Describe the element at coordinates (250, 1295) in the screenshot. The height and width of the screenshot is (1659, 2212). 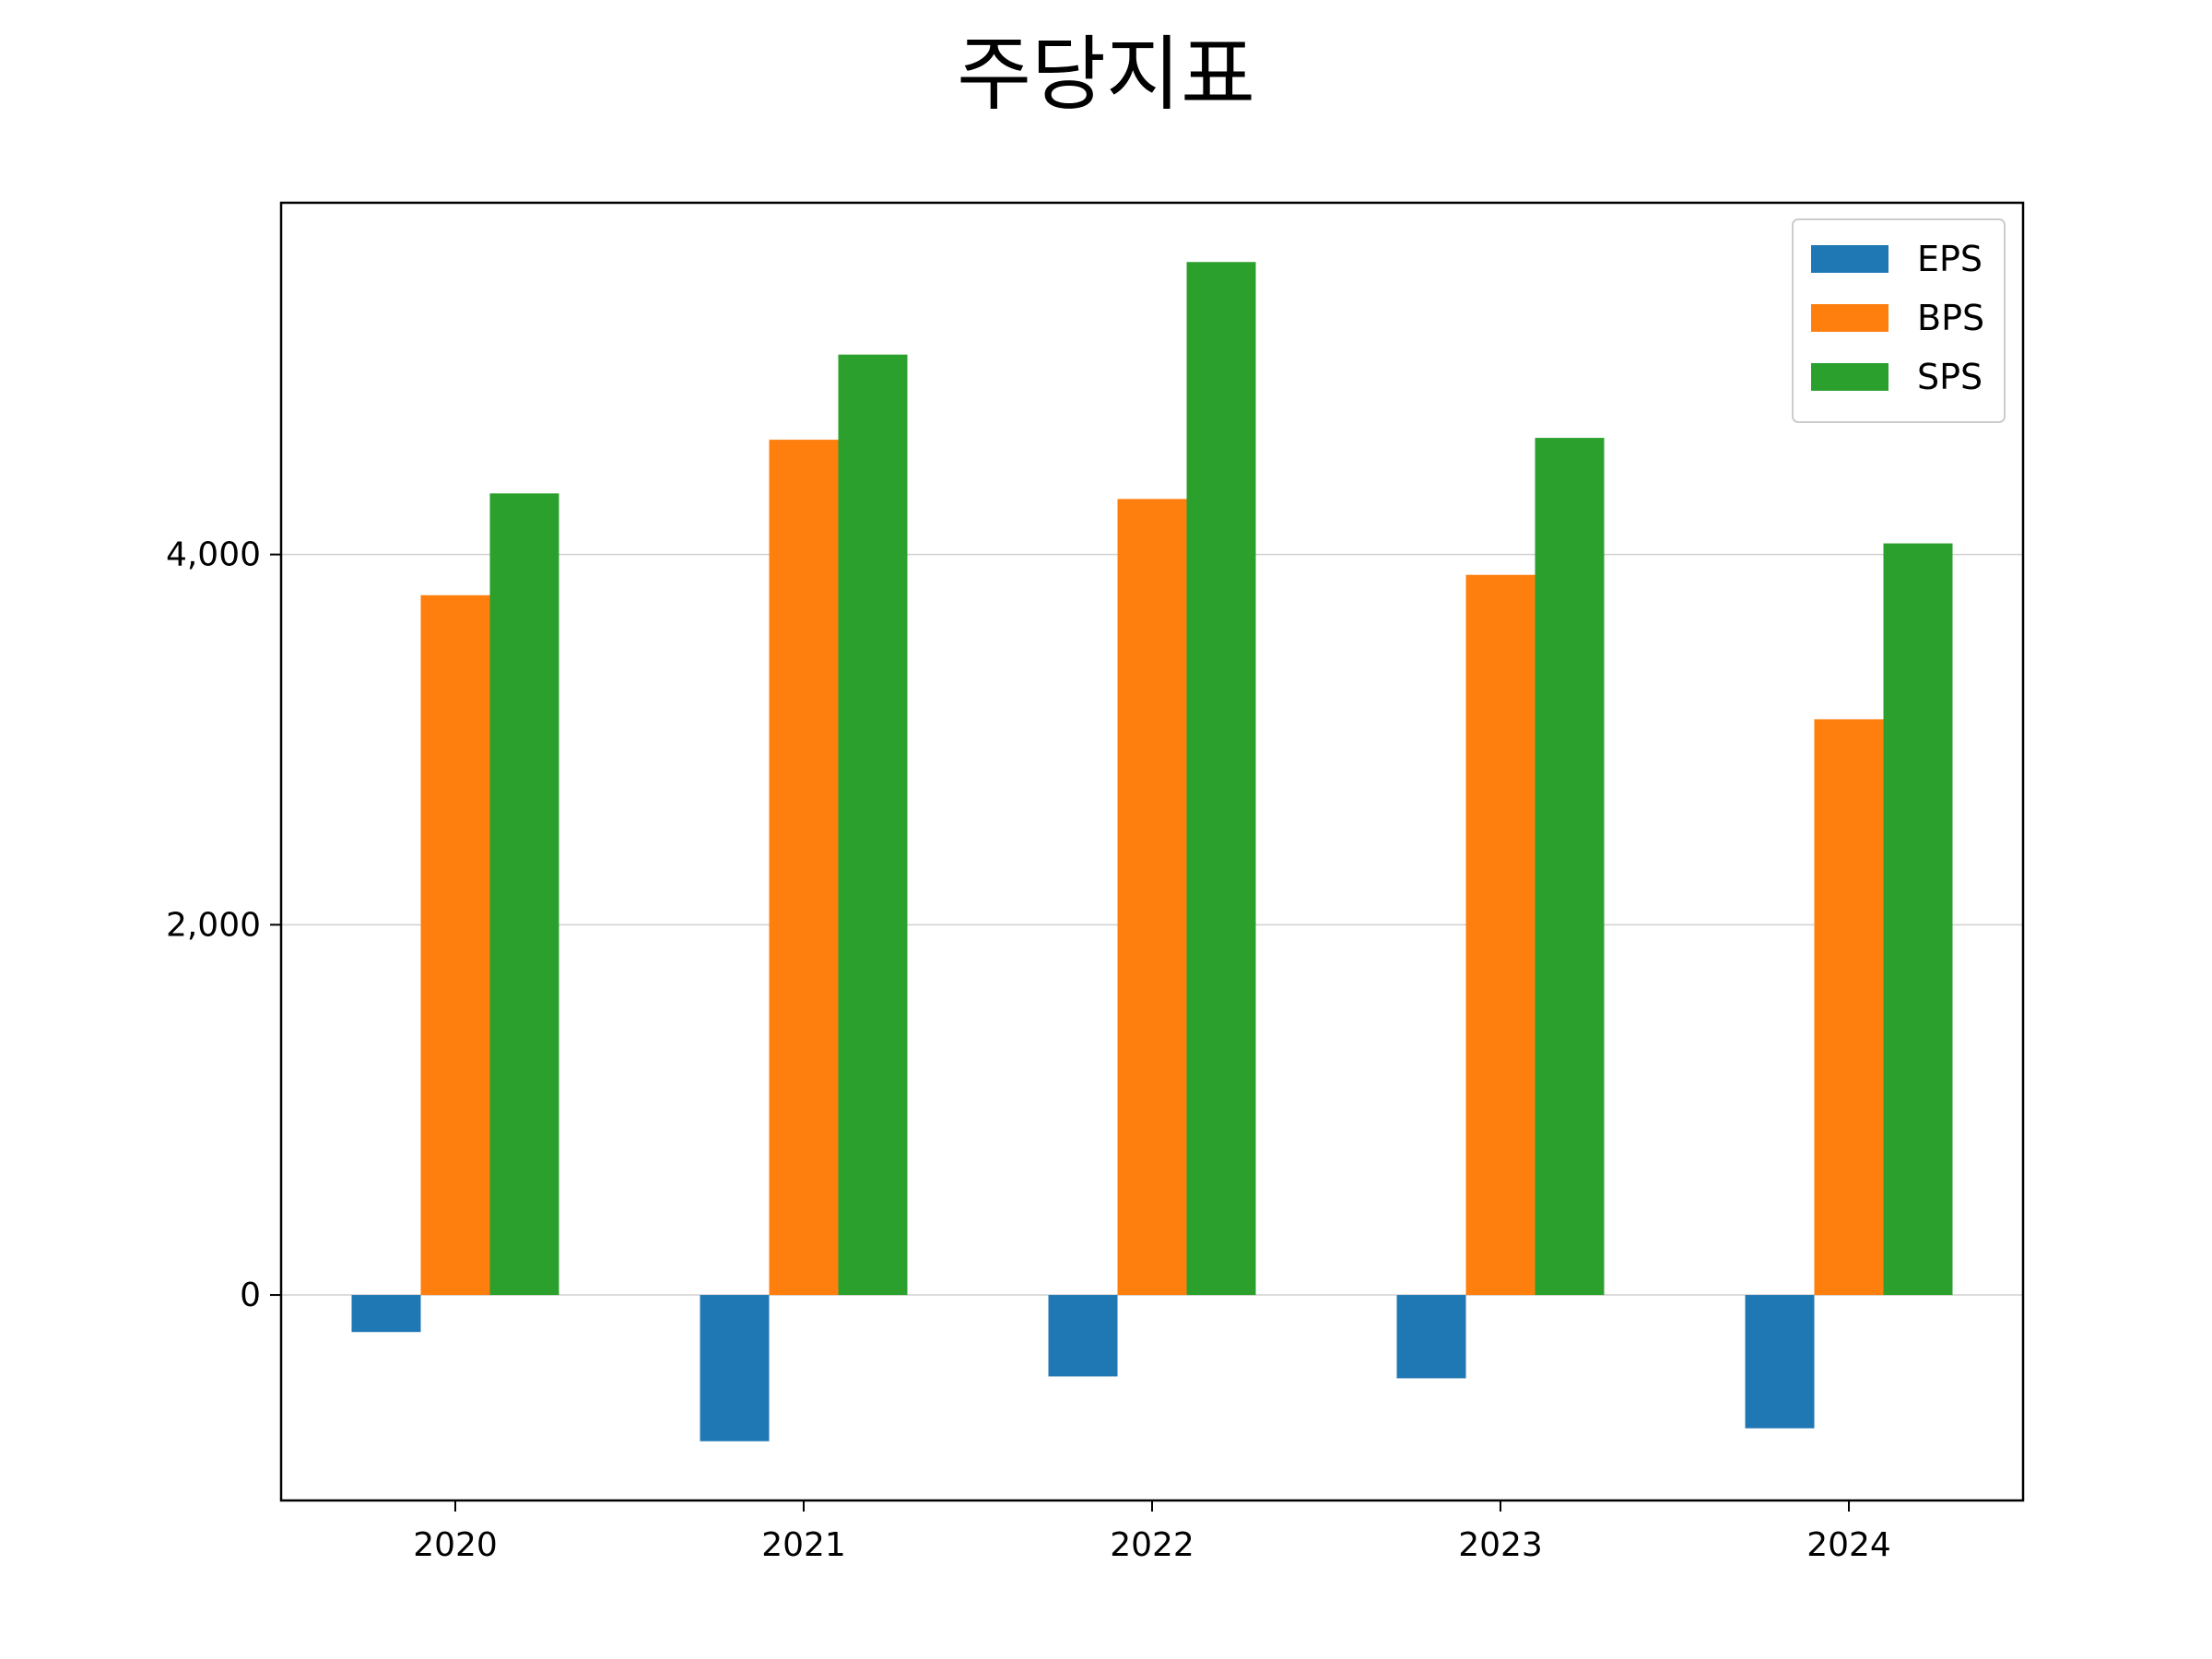
I see `y-tick-label: 0` at that location.